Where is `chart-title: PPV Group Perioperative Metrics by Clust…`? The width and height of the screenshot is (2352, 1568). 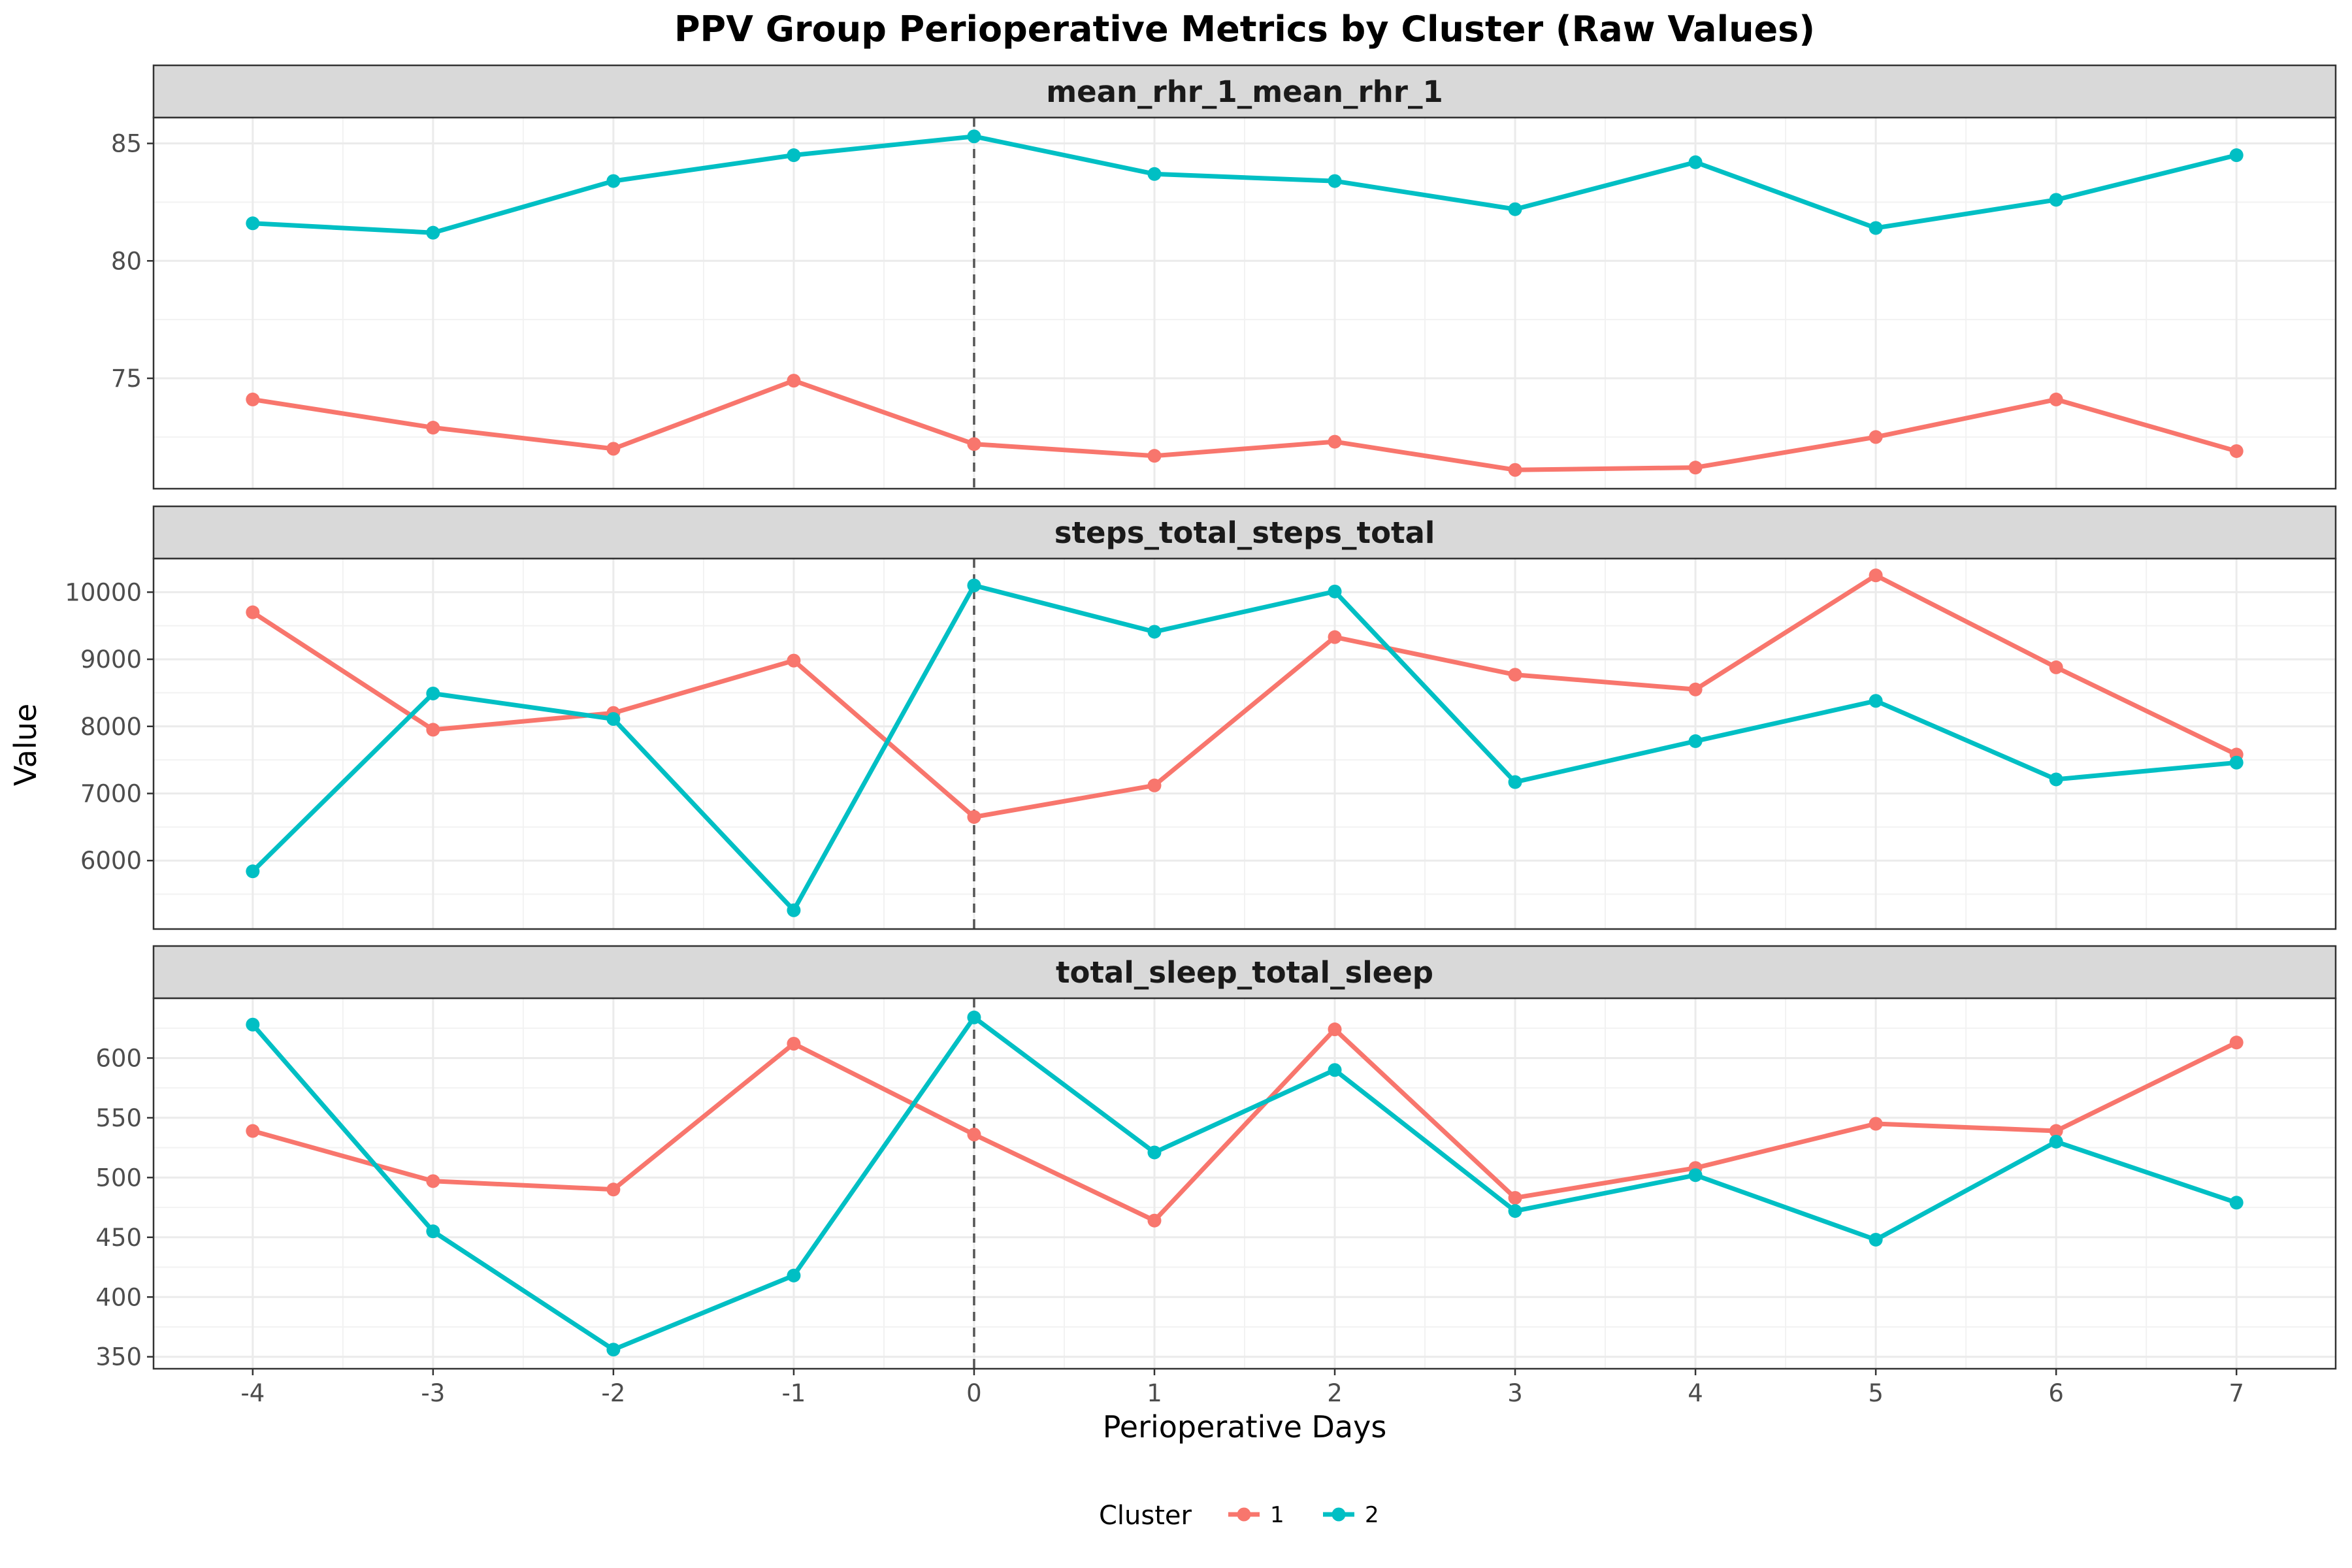
chart-title: PPV Group Perioperative Metrics by Clust… is located at coordinates (1244, 29).